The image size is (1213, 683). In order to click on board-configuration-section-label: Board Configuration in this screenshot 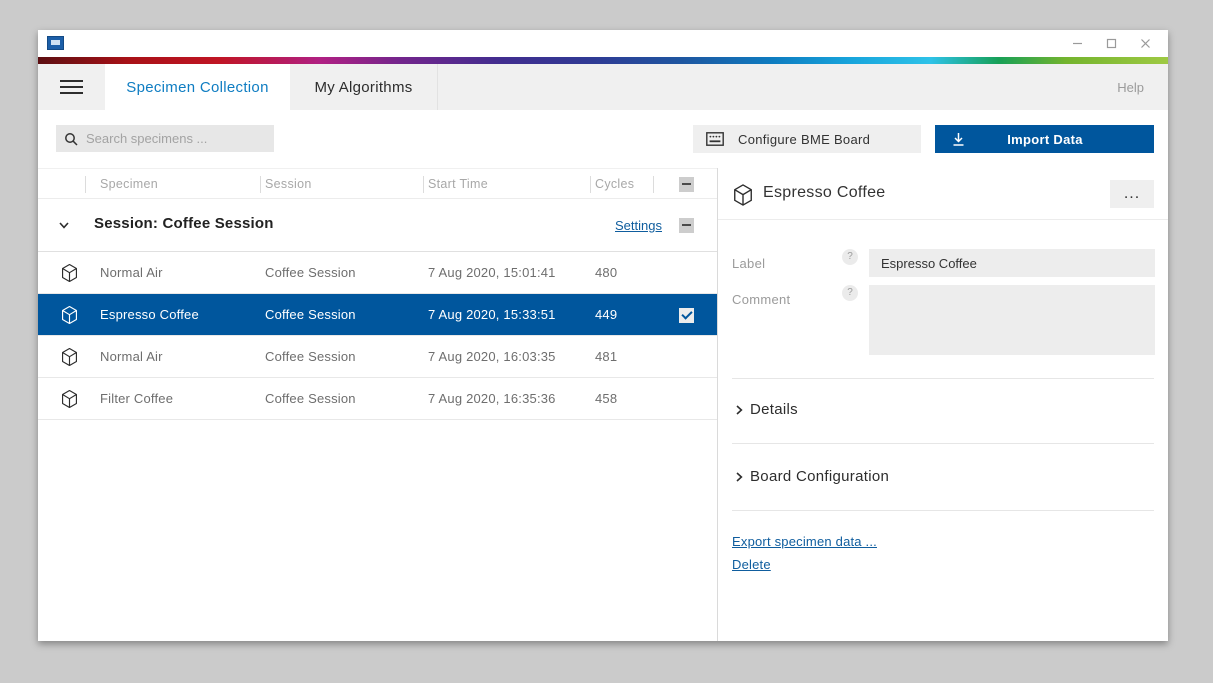, I will do `click(820, 476)`.